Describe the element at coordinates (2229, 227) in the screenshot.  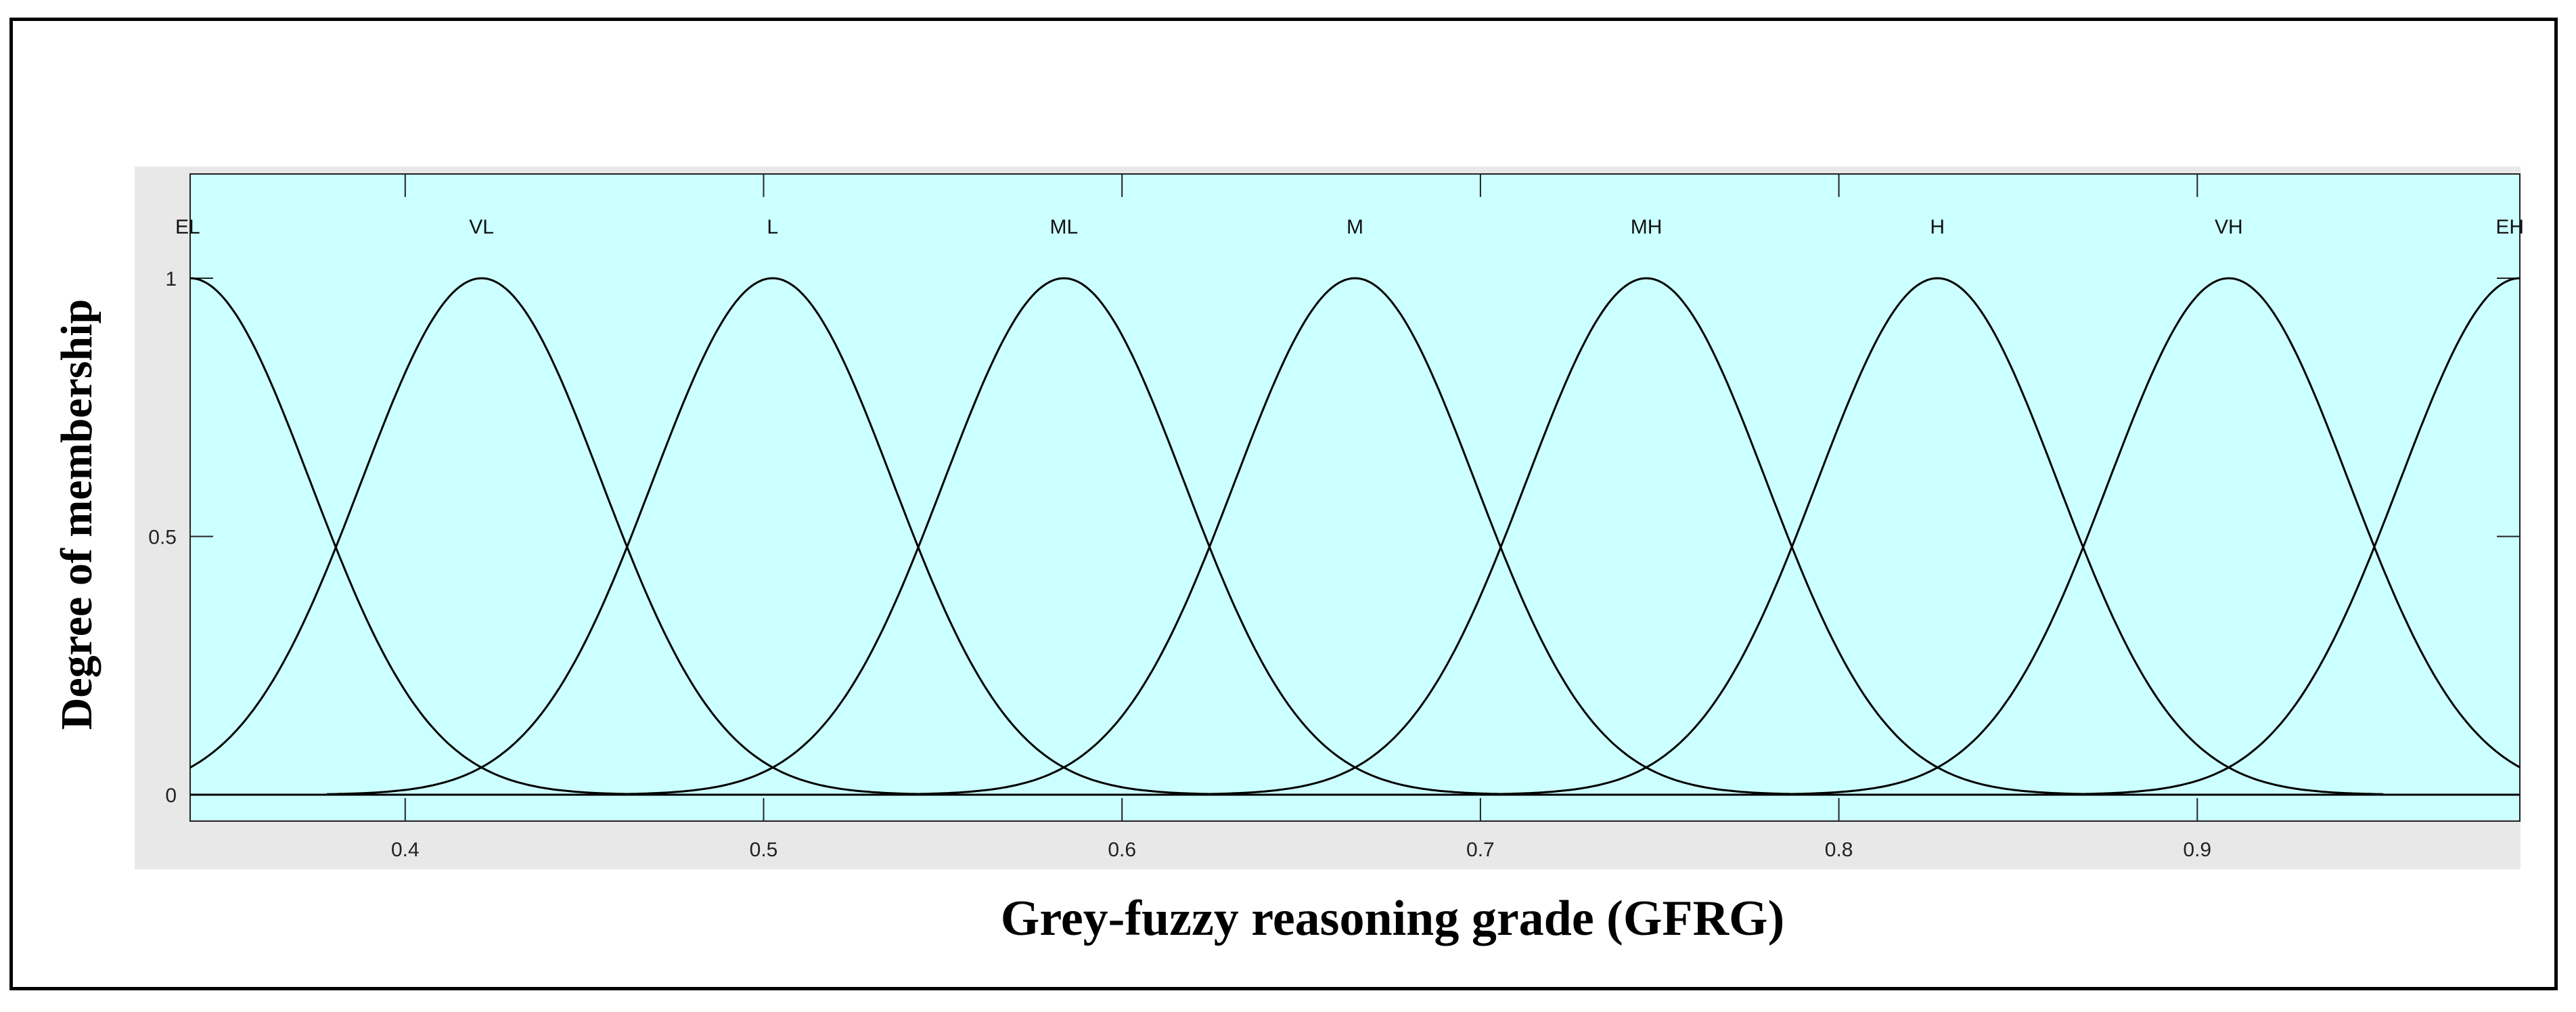
I see `membership-label-vh: VH` at that location.